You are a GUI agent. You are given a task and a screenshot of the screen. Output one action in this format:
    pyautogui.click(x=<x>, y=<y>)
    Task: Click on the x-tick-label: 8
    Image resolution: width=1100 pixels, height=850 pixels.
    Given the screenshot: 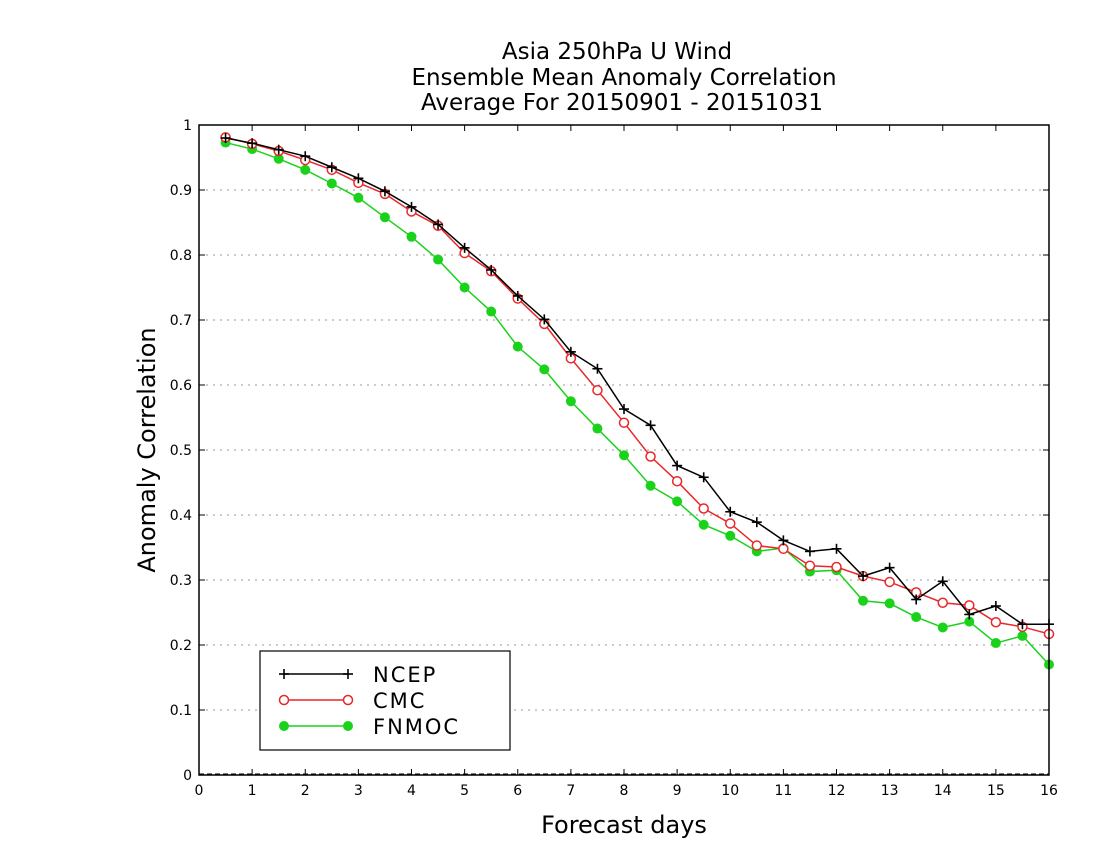 What is the action you would take?
    pyautogui.click(x=624, y=791)
    